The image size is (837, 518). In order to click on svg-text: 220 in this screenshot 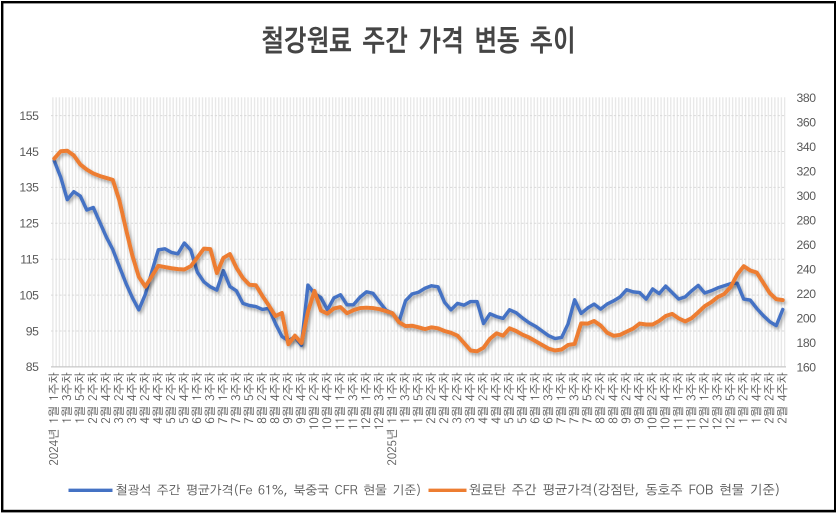, I will do `click(807, 294)`.